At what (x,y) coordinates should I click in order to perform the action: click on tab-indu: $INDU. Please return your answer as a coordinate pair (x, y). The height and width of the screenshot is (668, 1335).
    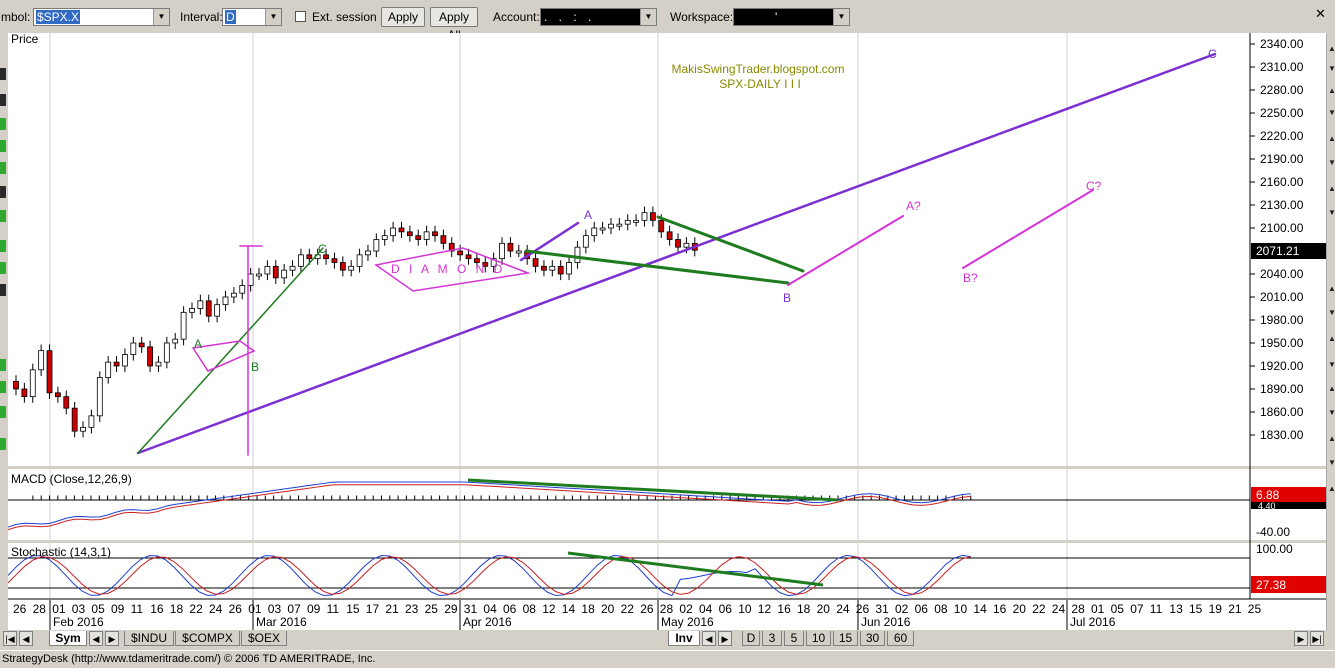
    Looking at the image, I should click on (149, 638).